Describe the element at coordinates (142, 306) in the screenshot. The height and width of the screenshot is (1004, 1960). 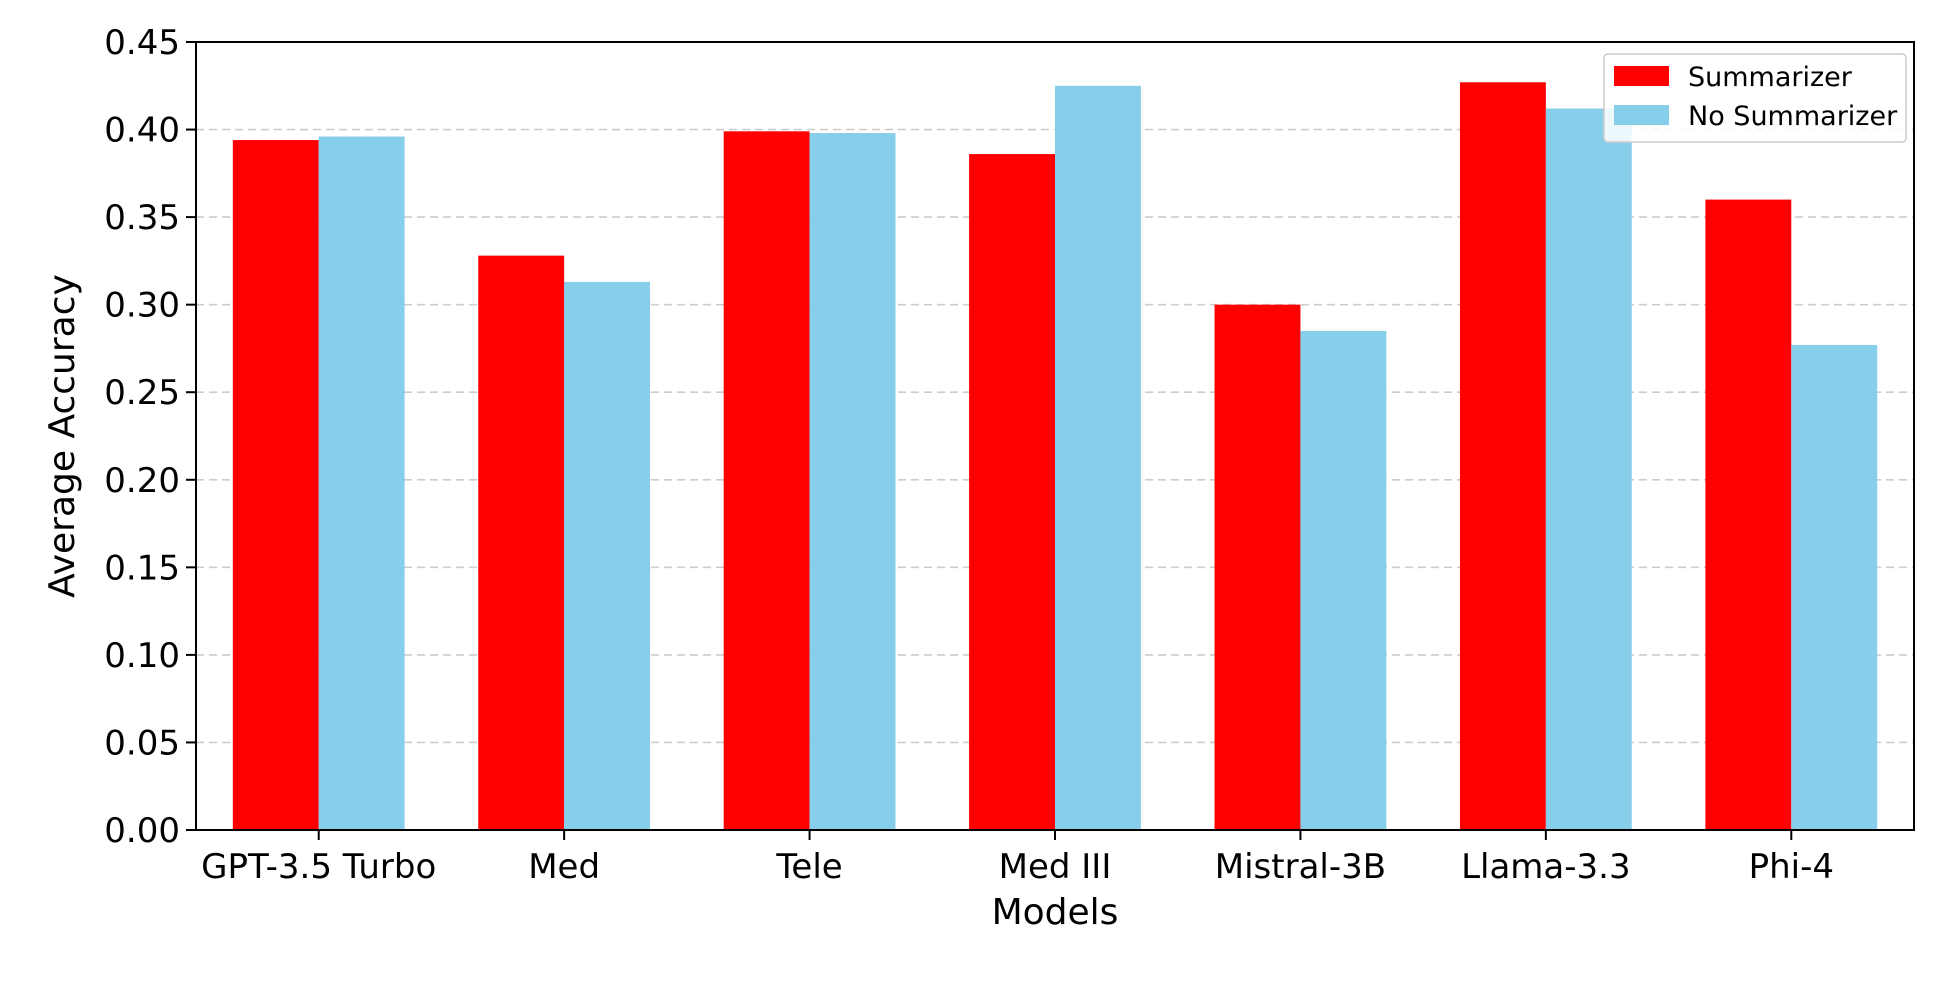
I see `y-tick-label: 0.30` at that location.